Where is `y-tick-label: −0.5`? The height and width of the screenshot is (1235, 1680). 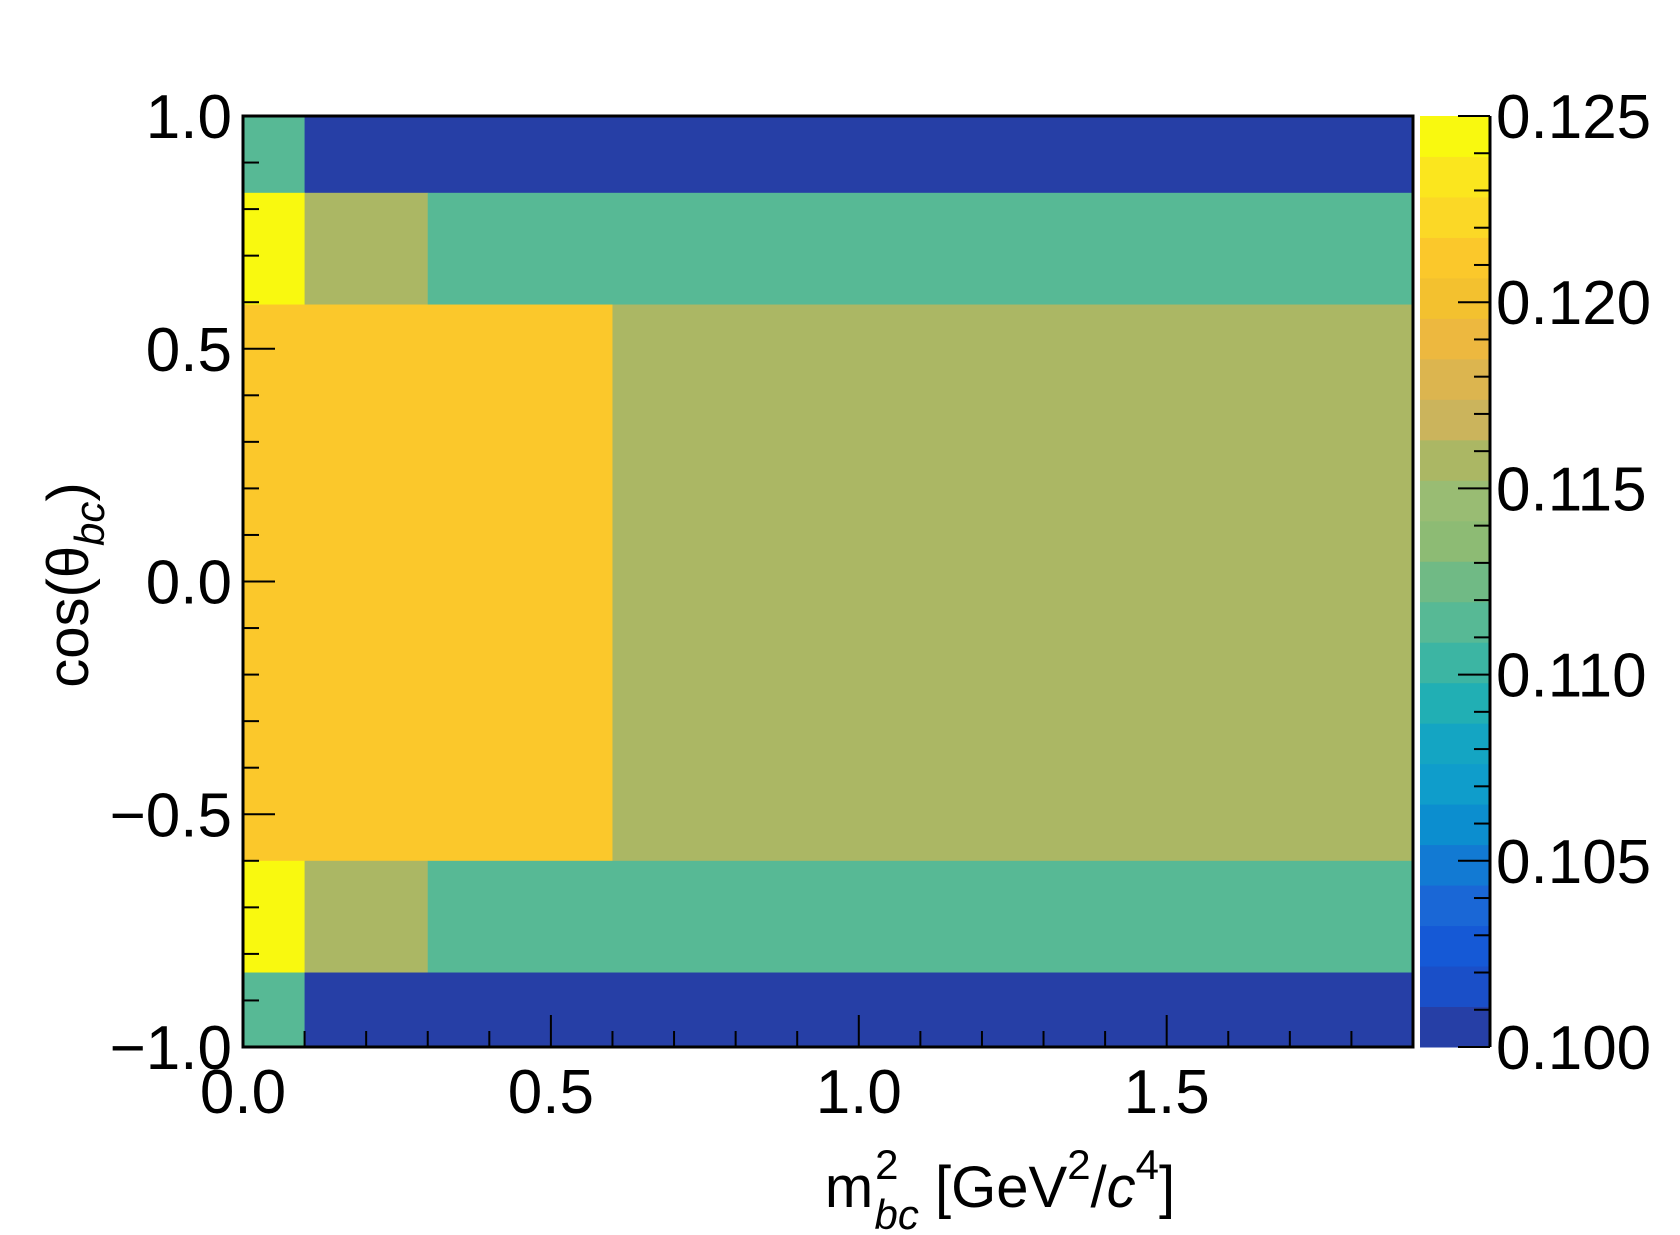
y-tick-label: −0.5 is located at coordinates (171, 815).